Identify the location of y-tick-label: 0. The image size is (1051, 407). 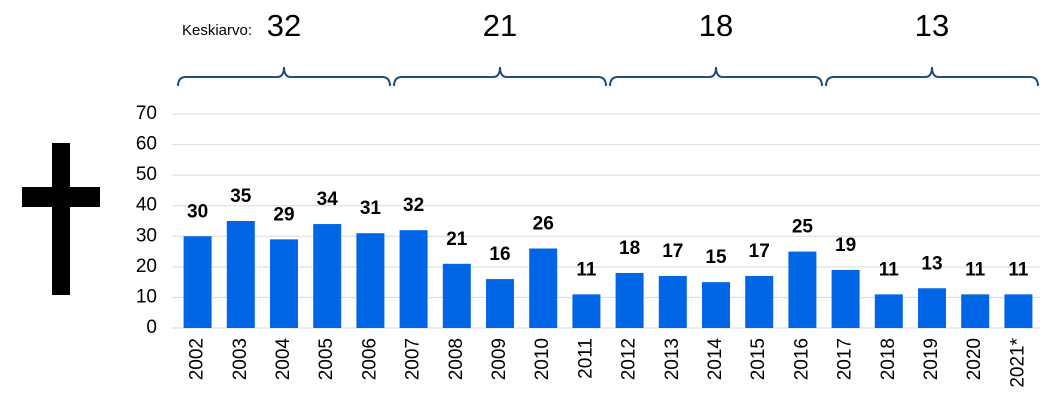
(151, 327).